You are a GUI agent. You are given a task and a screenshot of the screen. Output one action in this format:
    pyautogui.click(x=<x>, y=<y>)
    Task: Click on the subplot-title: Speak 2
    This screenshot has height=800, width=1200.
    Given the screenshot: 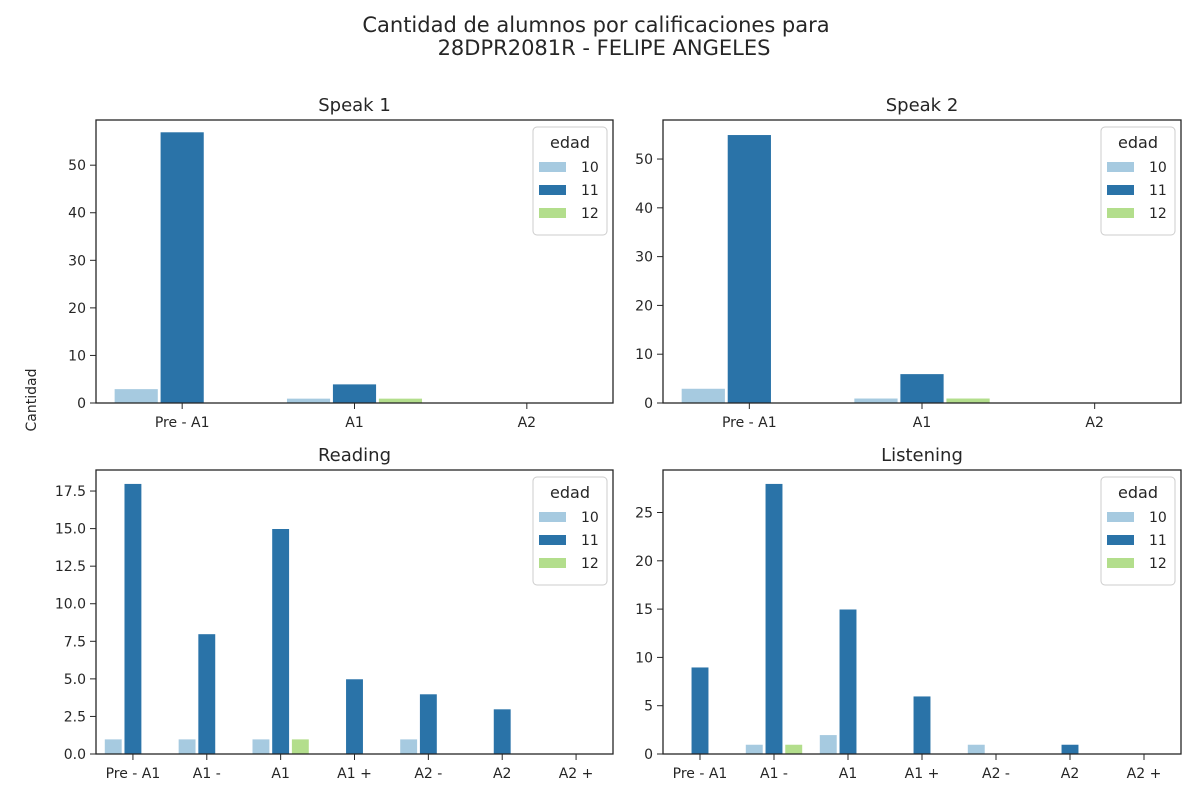 What is the action you would take?
    pyautogui.click(x=922, y=105)
    